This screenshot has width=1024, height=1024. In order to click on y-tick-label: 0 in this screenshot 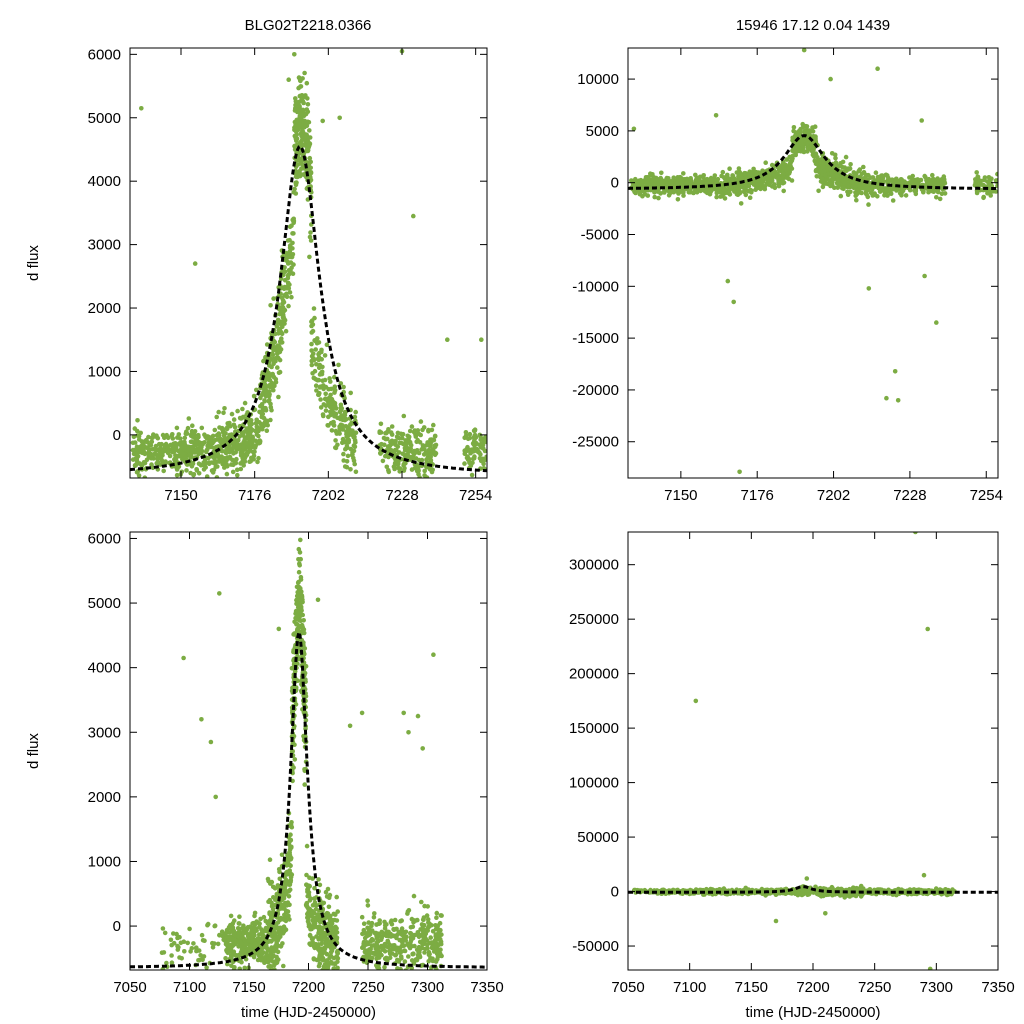, I will do `click(615, 183)`.